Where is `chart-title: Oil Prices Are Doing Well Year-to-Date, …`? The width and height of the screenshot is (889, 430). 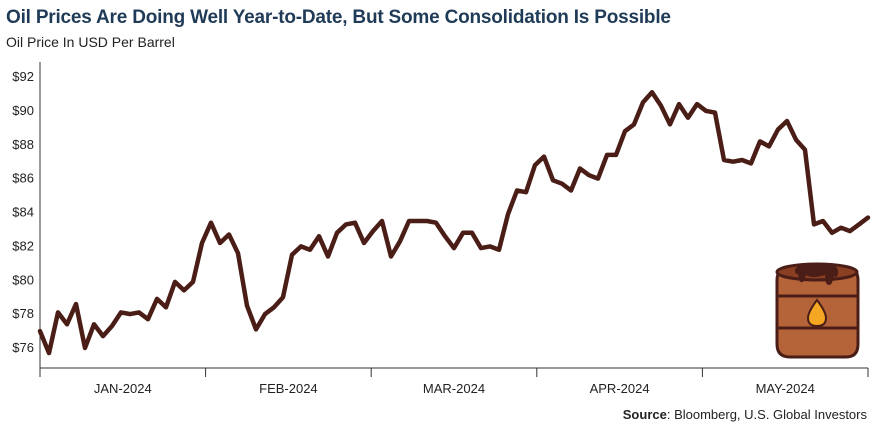 chart-title: Oil Prices Are Doing Well Year-to-Date, … is located at coordinates (338, 17).